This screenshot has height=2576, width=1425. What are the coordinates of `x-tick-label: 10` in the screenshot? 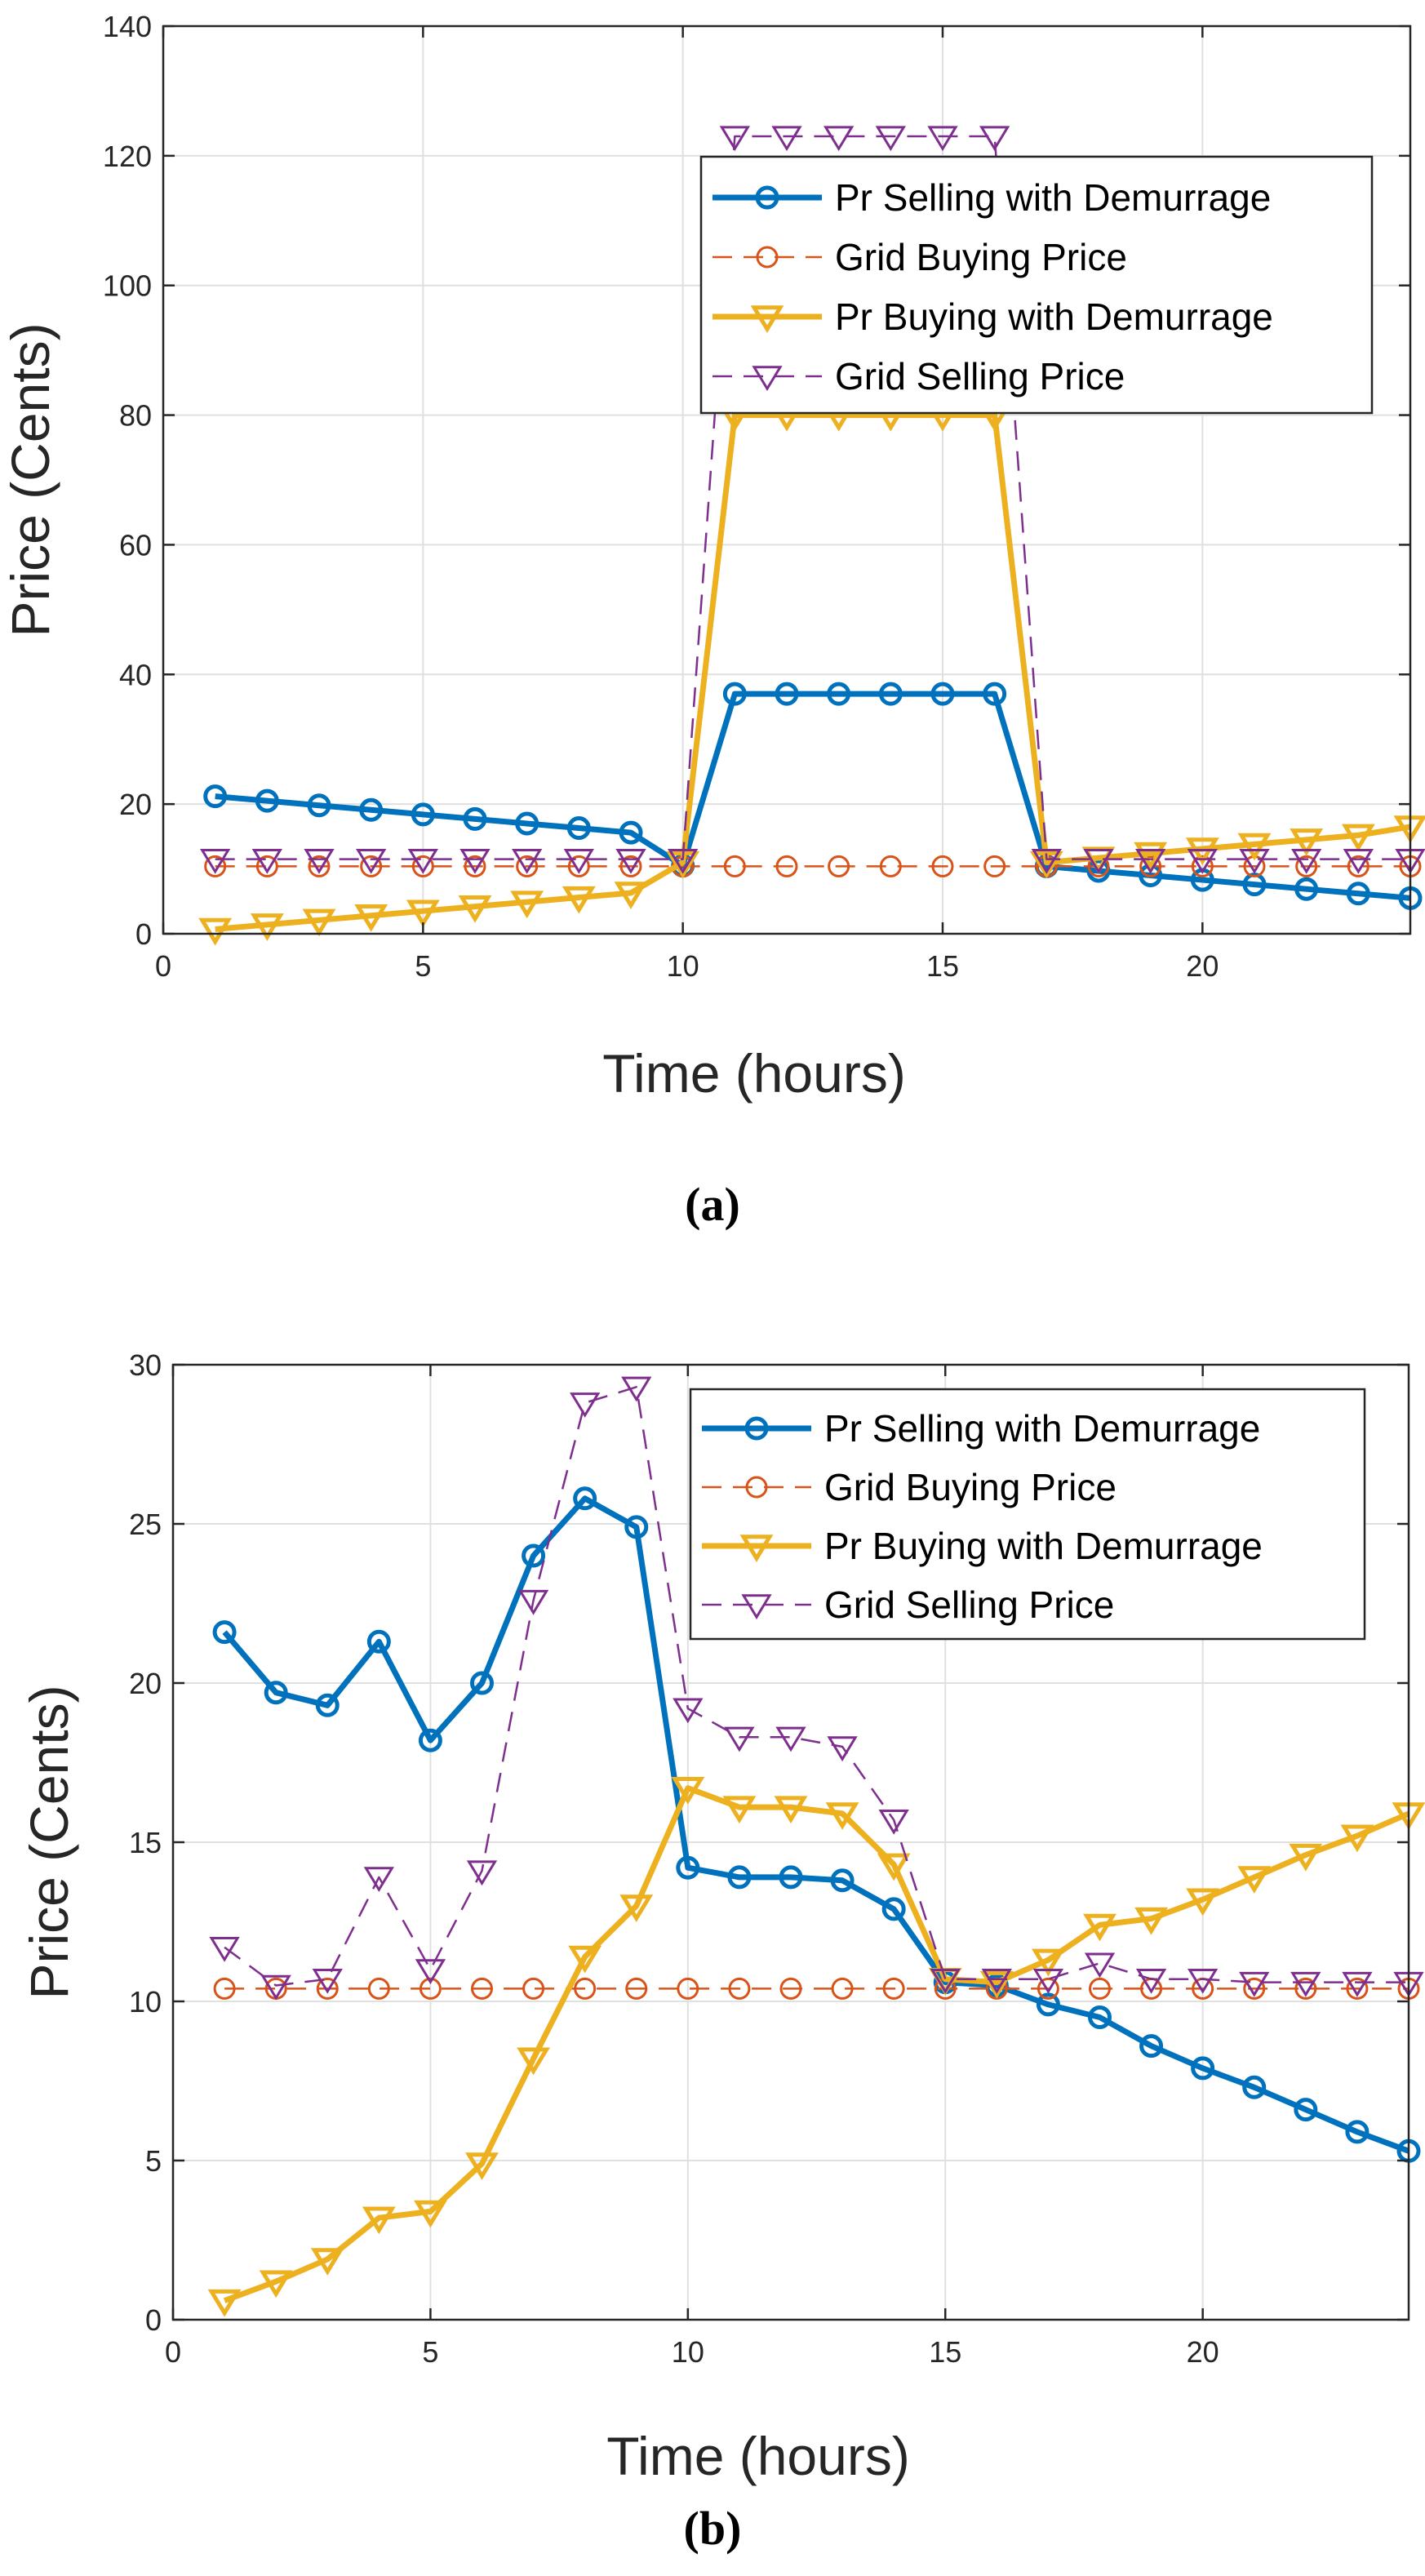 It's located at (683, 966).